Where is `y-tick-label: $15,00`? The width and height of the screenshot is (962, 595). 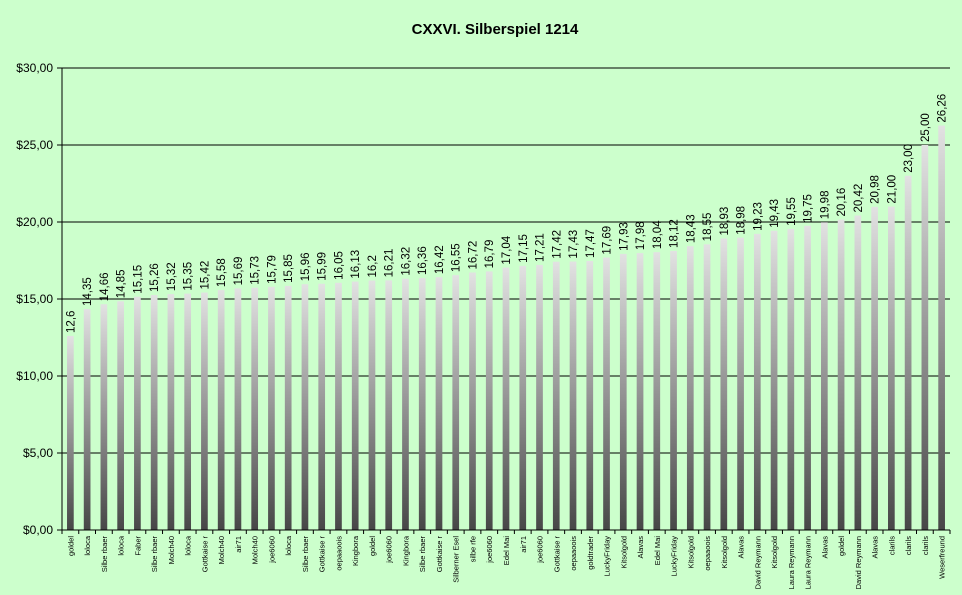 y-tick-label: $15,00 is located at coordinates (34, 299).